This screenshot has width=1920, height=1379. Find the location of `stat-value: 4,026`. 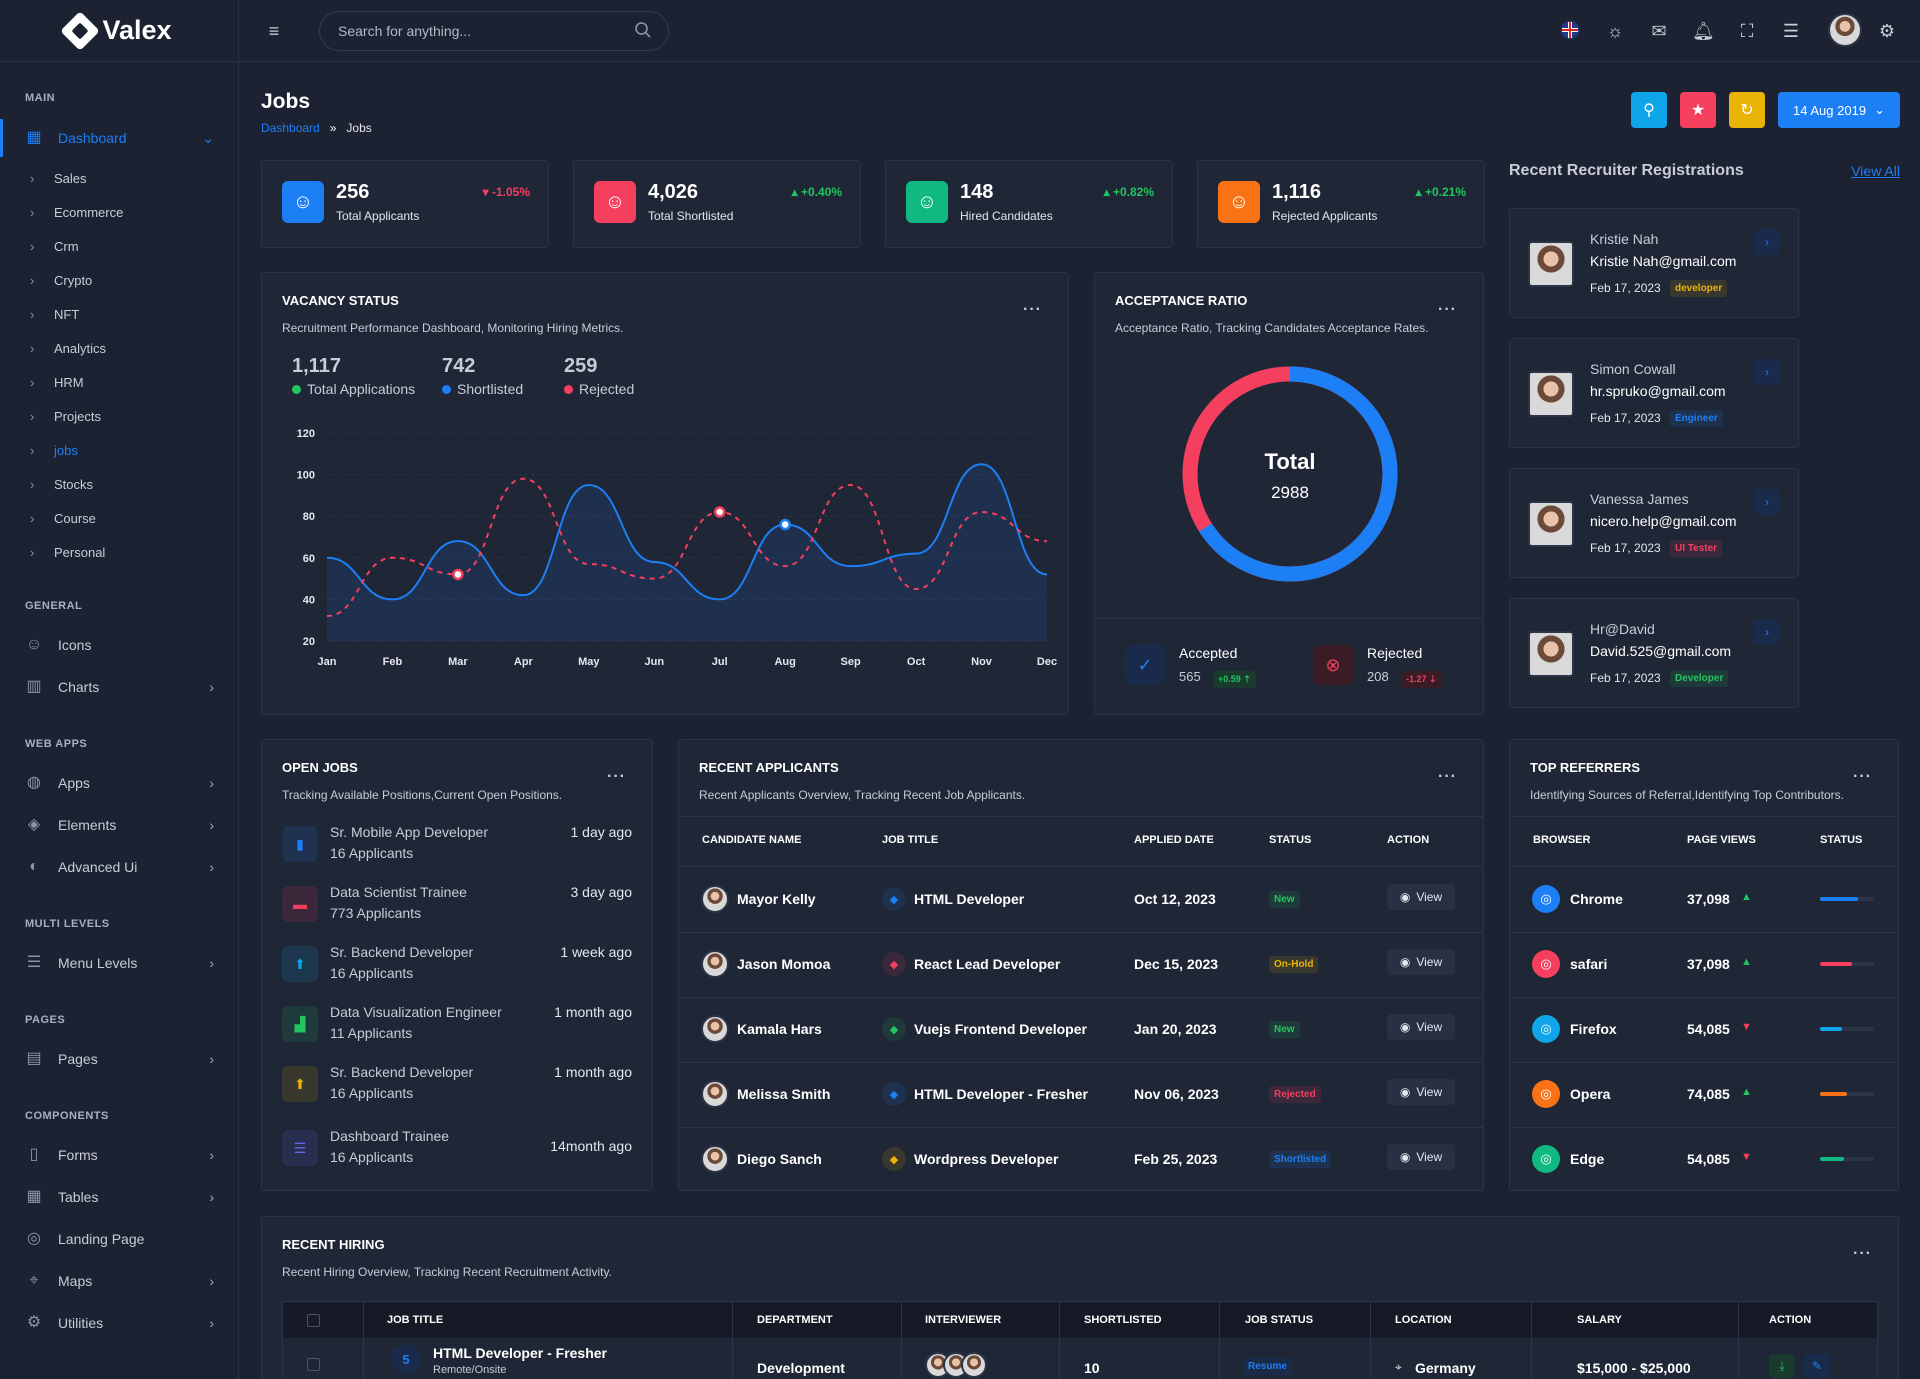

stat-value: 4,026 is located at coordinates (673, 192).